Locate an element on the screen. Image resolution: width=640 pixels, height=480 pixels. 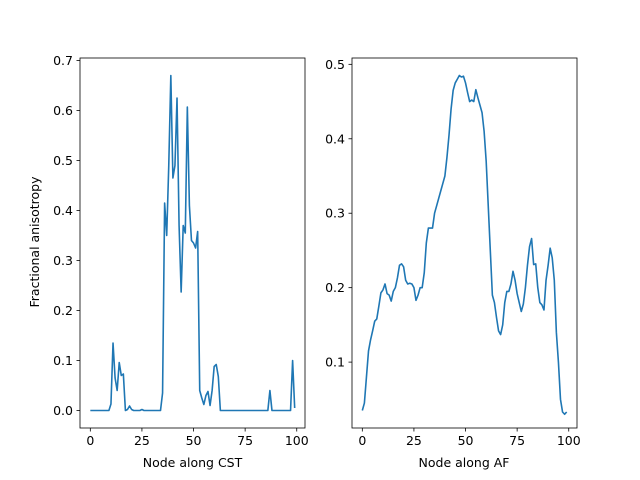
af-x-tick-label: 0 is located at coordinates (362, 440).